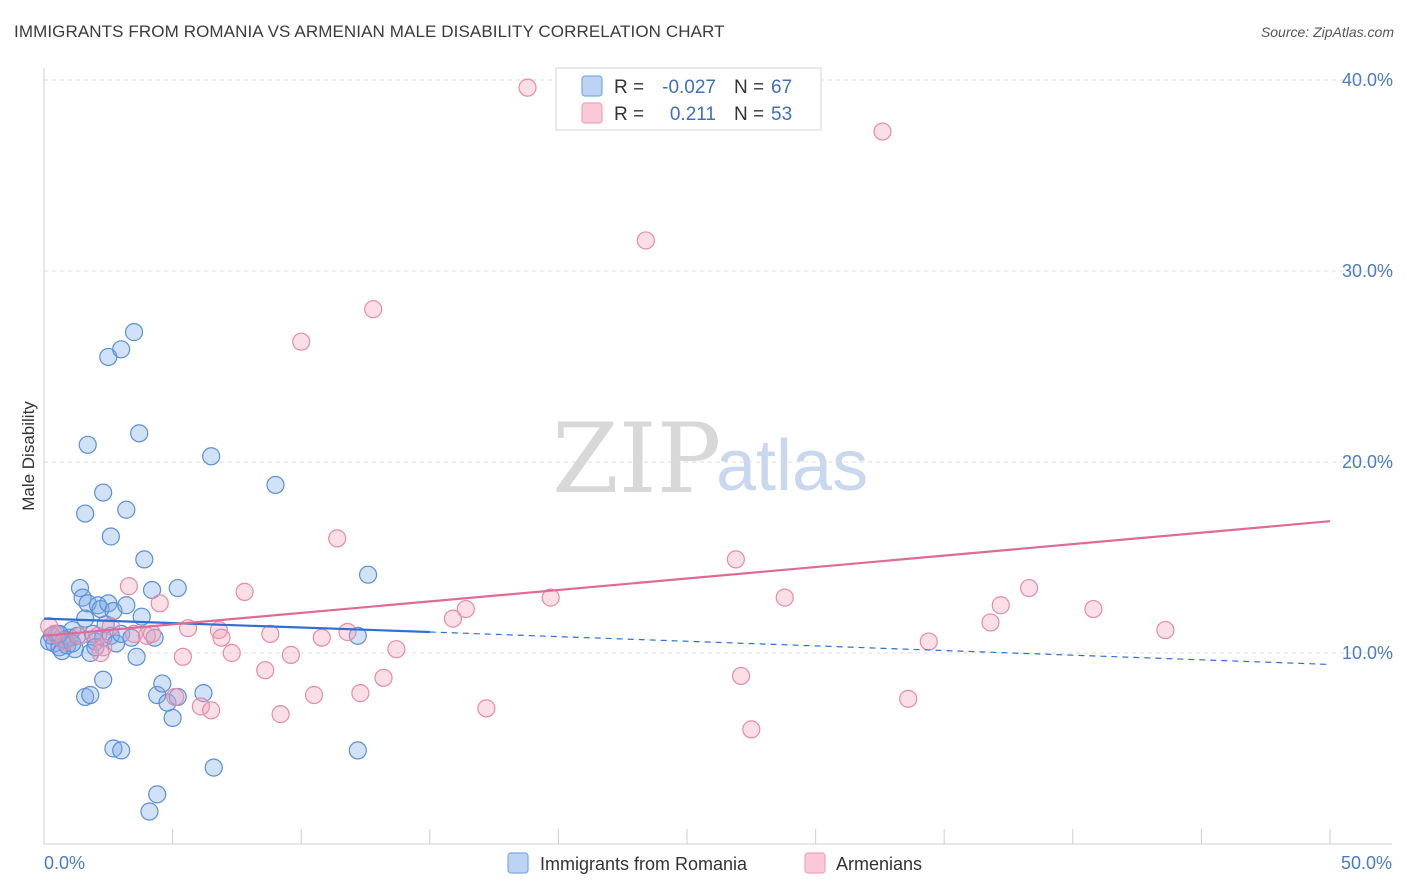 The image size is (1406, 892). I want to click on watermark-atlas: atlas, so click(792, 466).